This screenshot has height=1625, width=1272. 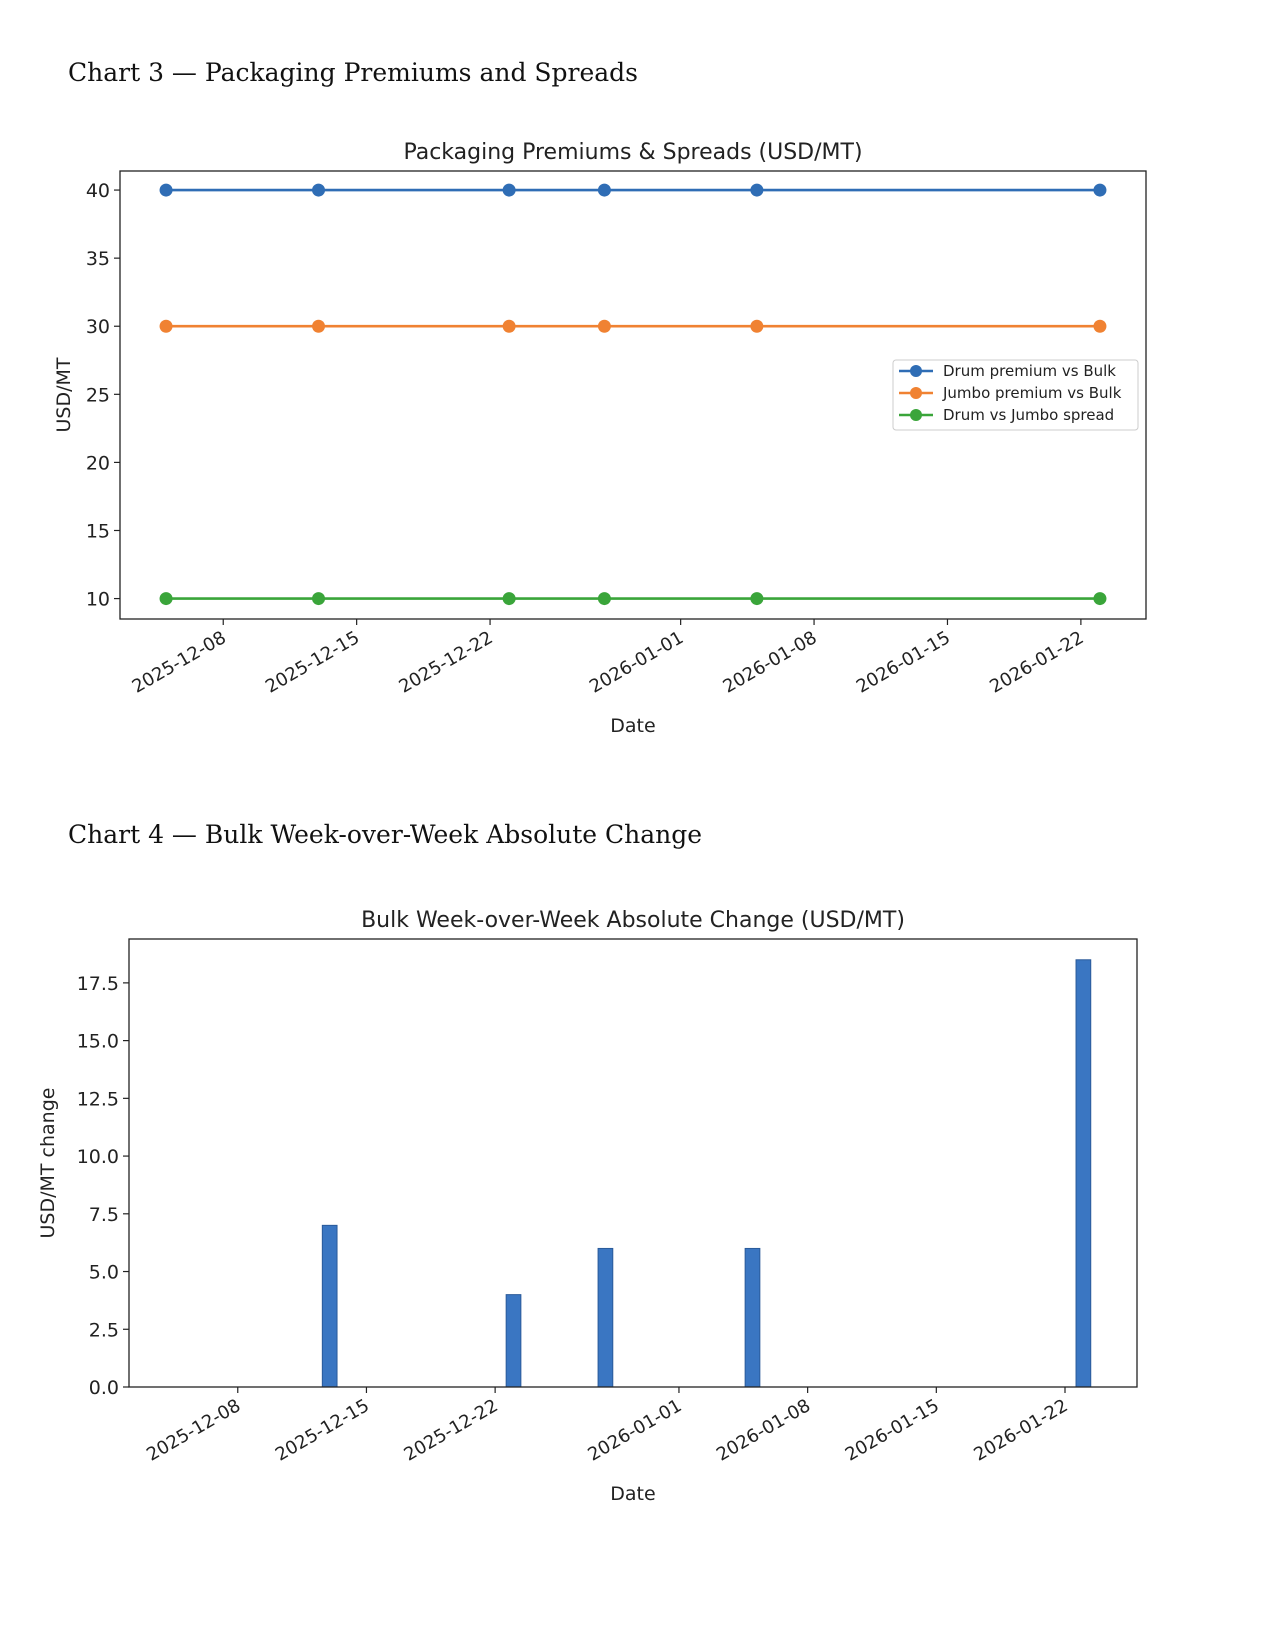 What do you see at coordinates (892, 1430) in the screenshot?
I see `x-tick-label: 2026-01-15` at bounding box center [892, 1430].